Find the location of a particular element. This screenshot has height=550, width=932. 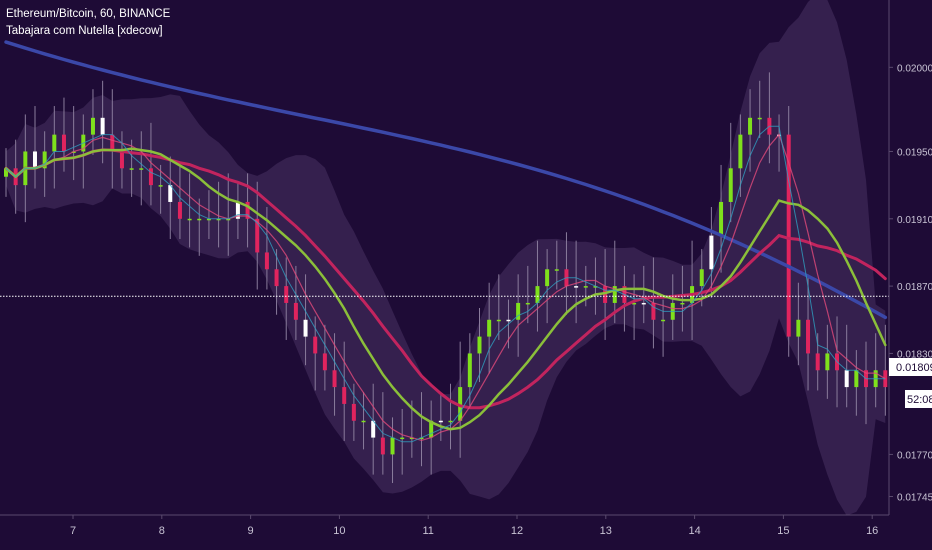

time-tick-label: 12 is located at coordinates (517, 531).